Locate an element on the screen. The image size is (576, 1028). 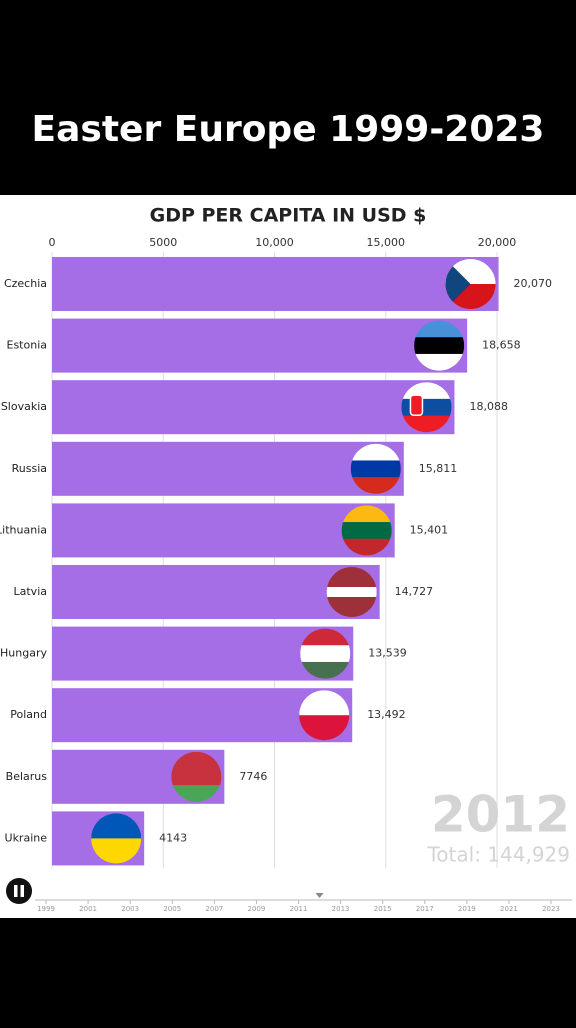
timeline-marker is located at coordinates (319, 895).